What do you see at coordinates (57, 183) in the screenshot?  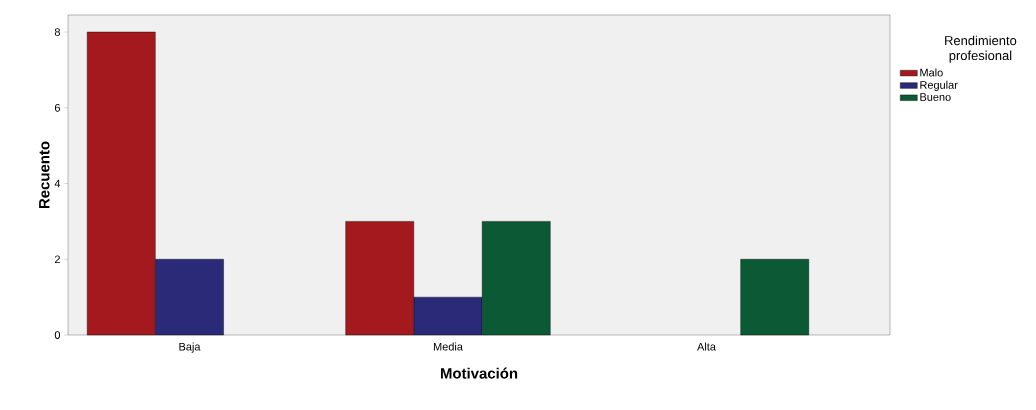 I see `y-tick-label: 4` at bounding box center [57, 183].